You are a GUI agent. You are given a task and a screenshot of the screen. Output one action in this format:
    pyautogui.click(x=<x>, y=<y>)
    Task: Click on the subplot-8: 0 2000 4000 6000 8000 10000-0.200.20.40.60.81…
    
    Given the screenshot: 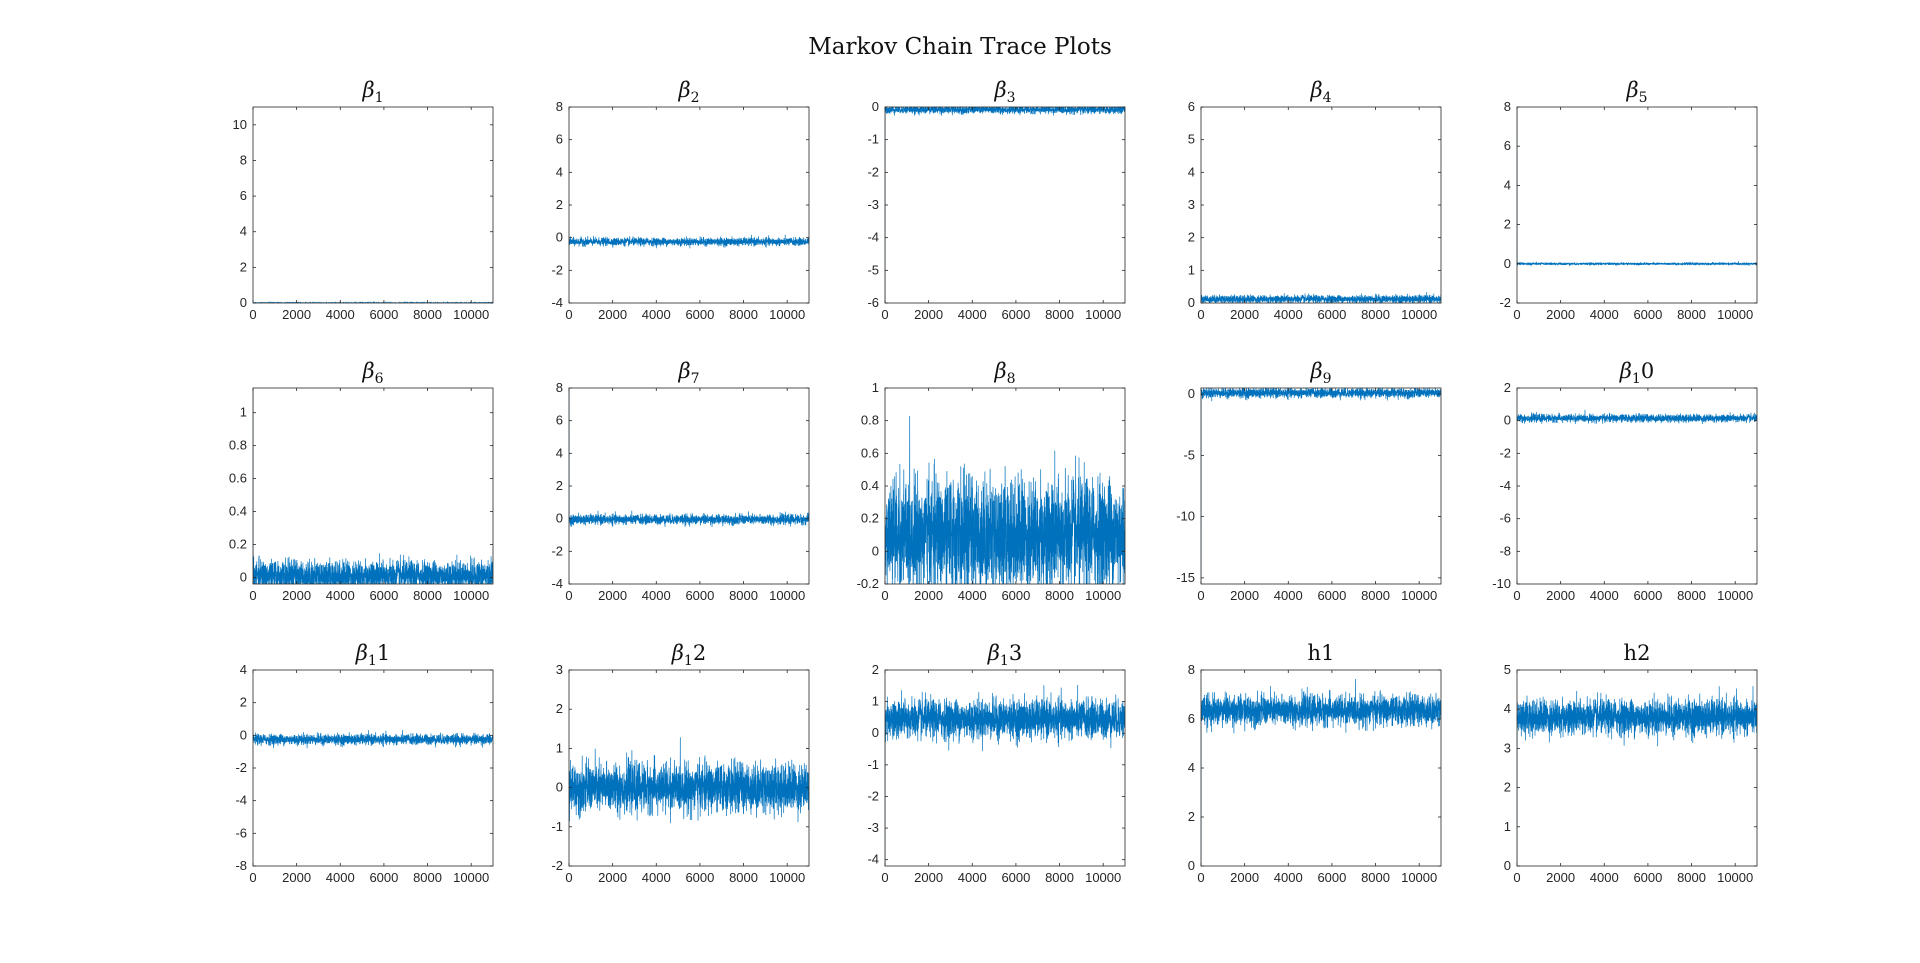 What is the action you would take?
    pyautogui.click(x=991, y=481)
    